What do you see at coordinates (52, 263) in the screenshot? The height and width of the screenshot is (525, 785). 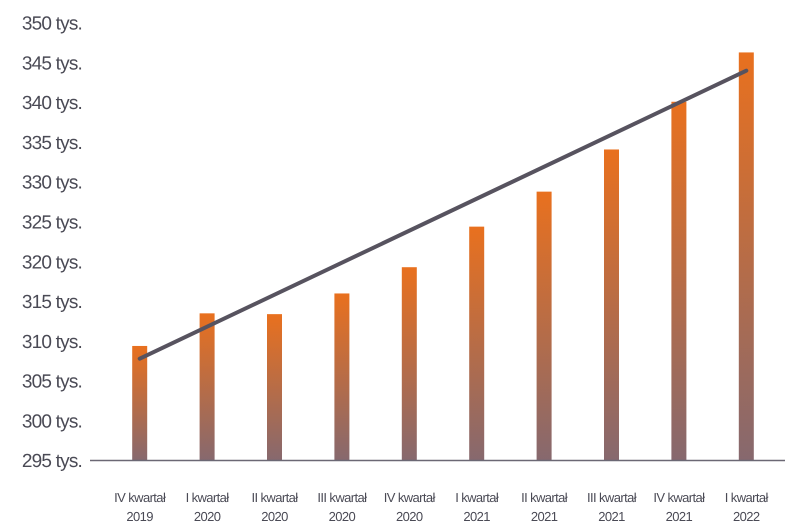 I see `y-tick-label: 320 tys.` at bounding box center [52, 263].